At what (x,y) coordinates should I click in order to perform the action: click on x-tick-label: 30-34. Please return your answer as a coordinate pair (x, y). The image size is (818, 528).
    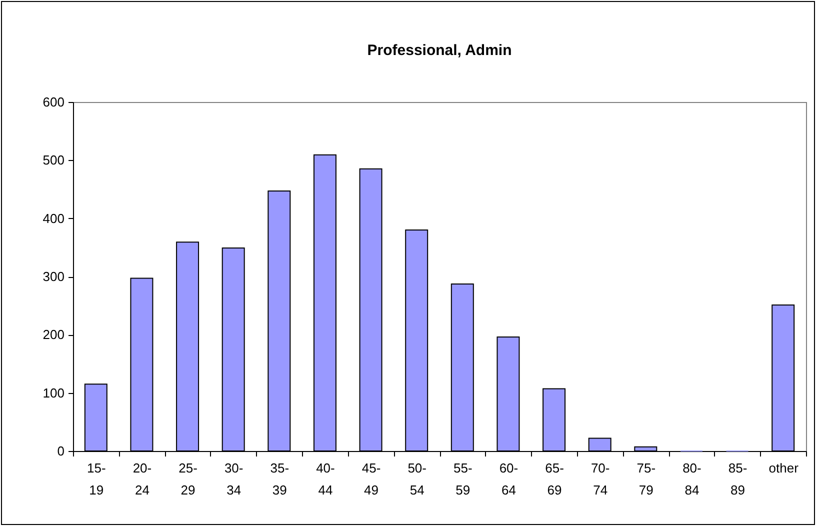
    Looking at the image, I should click on (234, 479).